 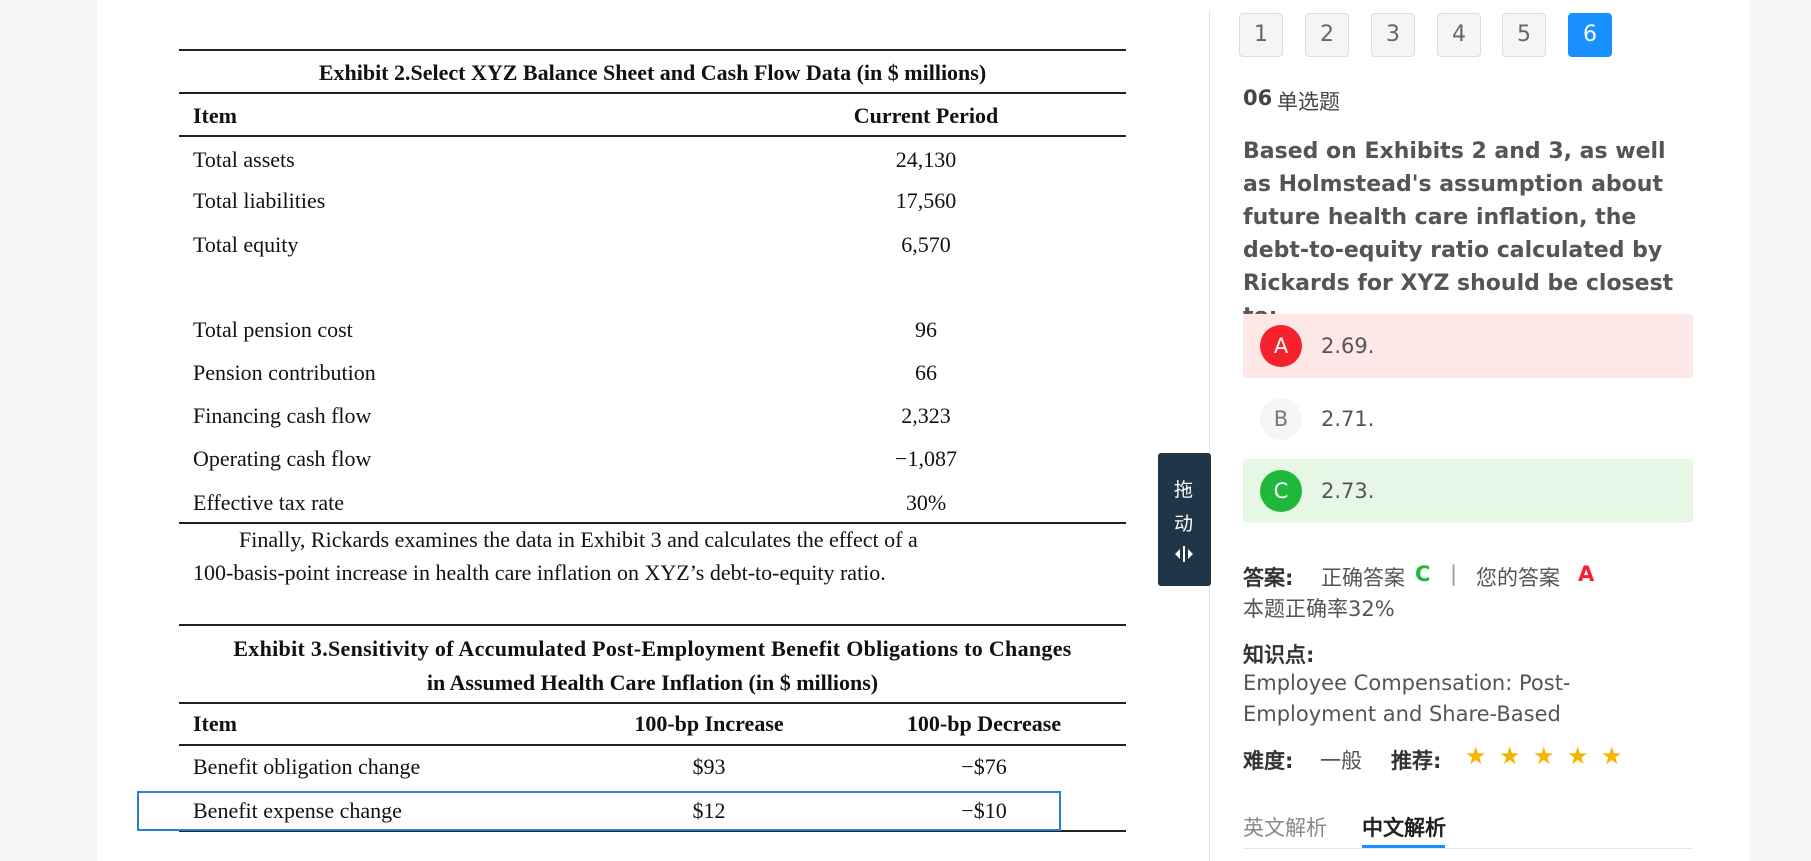 What do you see at coordinates (1518, 578) in the screenshot?
I see `yours-label: 您的答案` at bounding box center [1518, 578].